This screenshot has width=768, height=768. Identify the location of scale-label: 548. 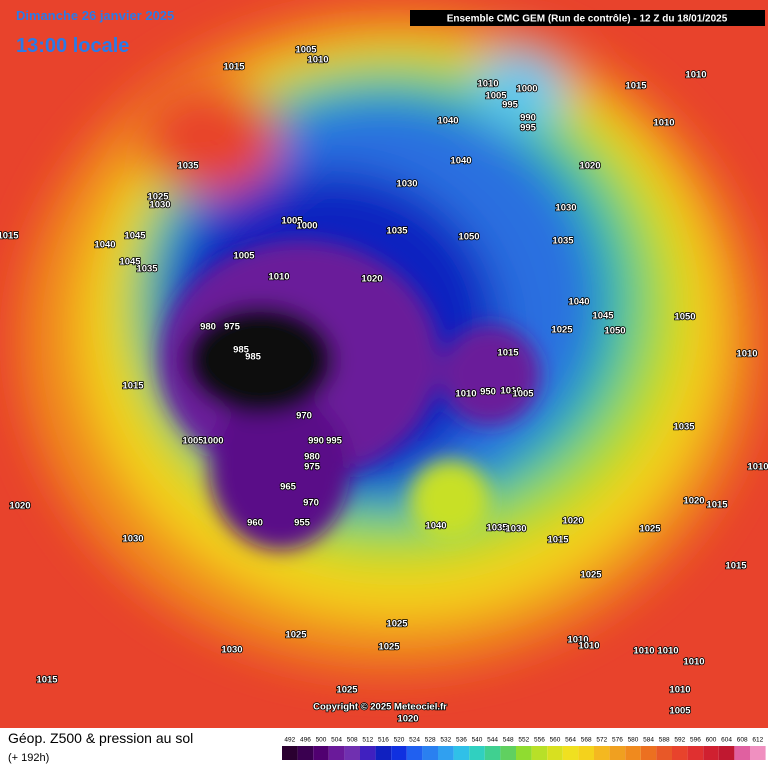
(508, 740).